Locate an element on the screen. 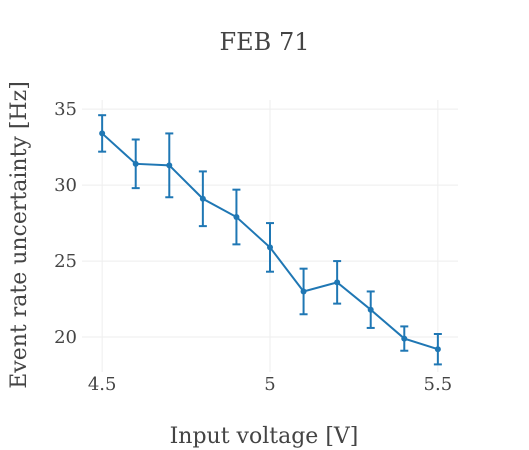 The height and width of the screenshot is (450, 529). x-tick-label: 4.5 is located at coordinates (102, 384).